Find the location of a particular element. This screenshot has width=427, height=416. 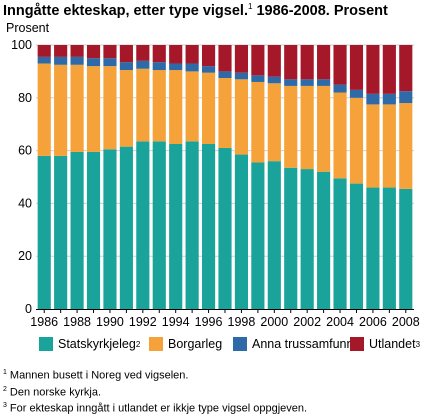

x-tick-label-1994: 1994 is located at coordinates (176, 322).